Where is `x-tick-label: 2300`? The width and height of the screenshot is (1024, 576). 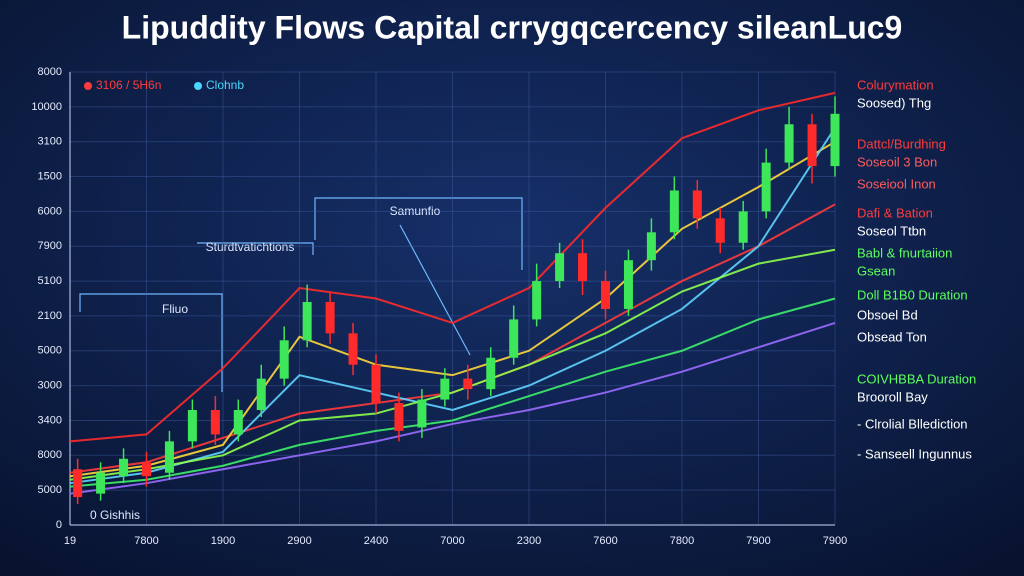
x-tick-label: 2300 is located at coordinates (529, 541).